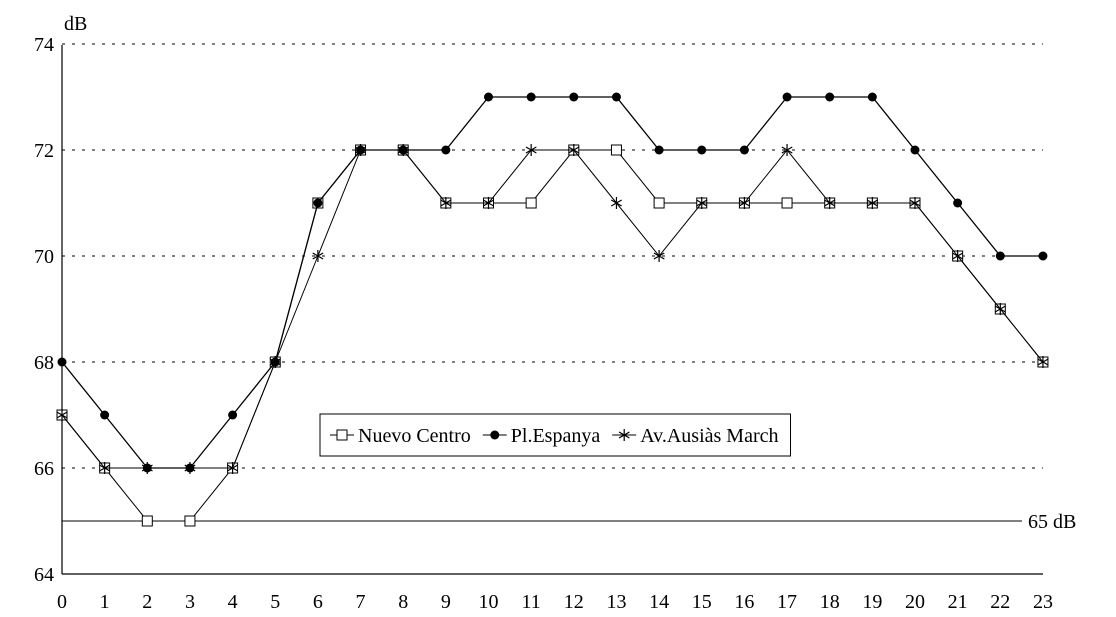  What do you see at coordinates (44, 363) in the screenshot?
I see `y-tick-label: 68` at bounding box center [44, 363].